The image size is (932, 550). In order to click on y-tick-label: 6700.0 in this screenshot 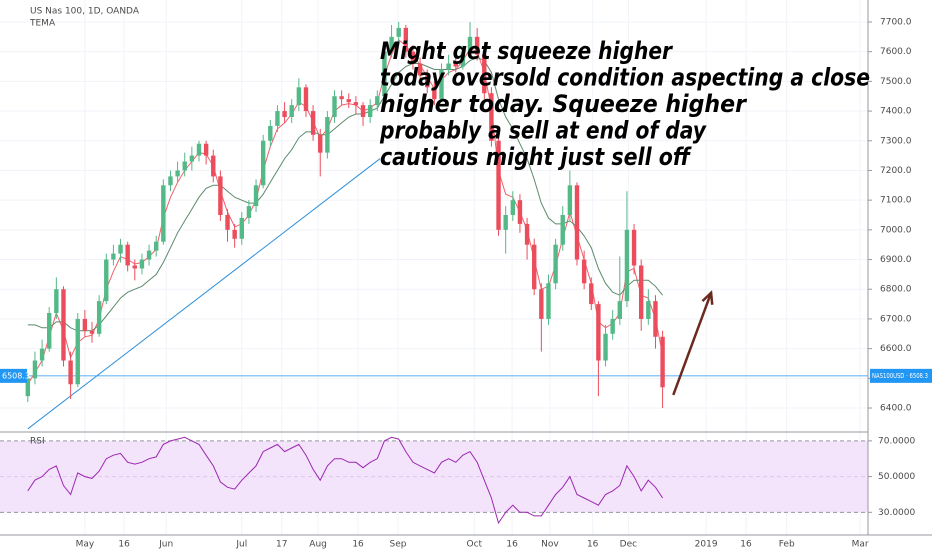, I will do `click(896, 319)`.